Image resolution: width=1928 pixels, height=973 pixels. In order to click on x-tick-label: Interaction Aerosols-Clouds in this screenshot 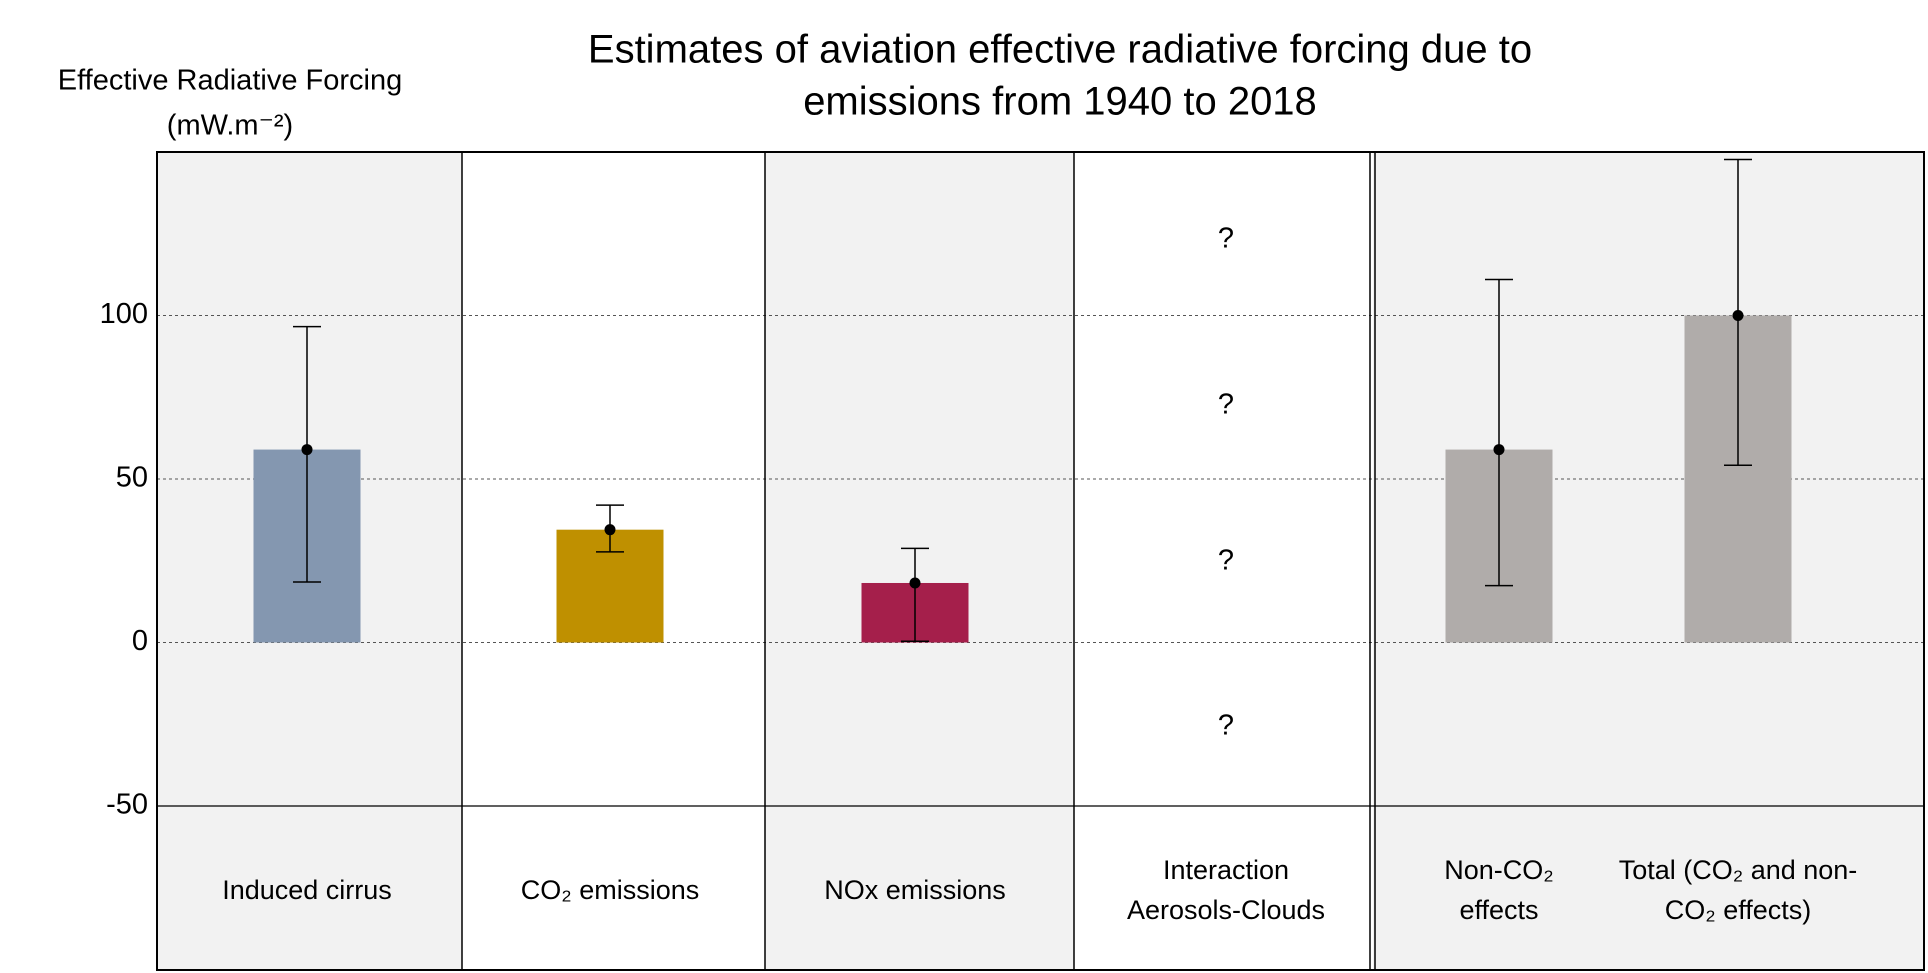, I will do `click(1226, 890)`.